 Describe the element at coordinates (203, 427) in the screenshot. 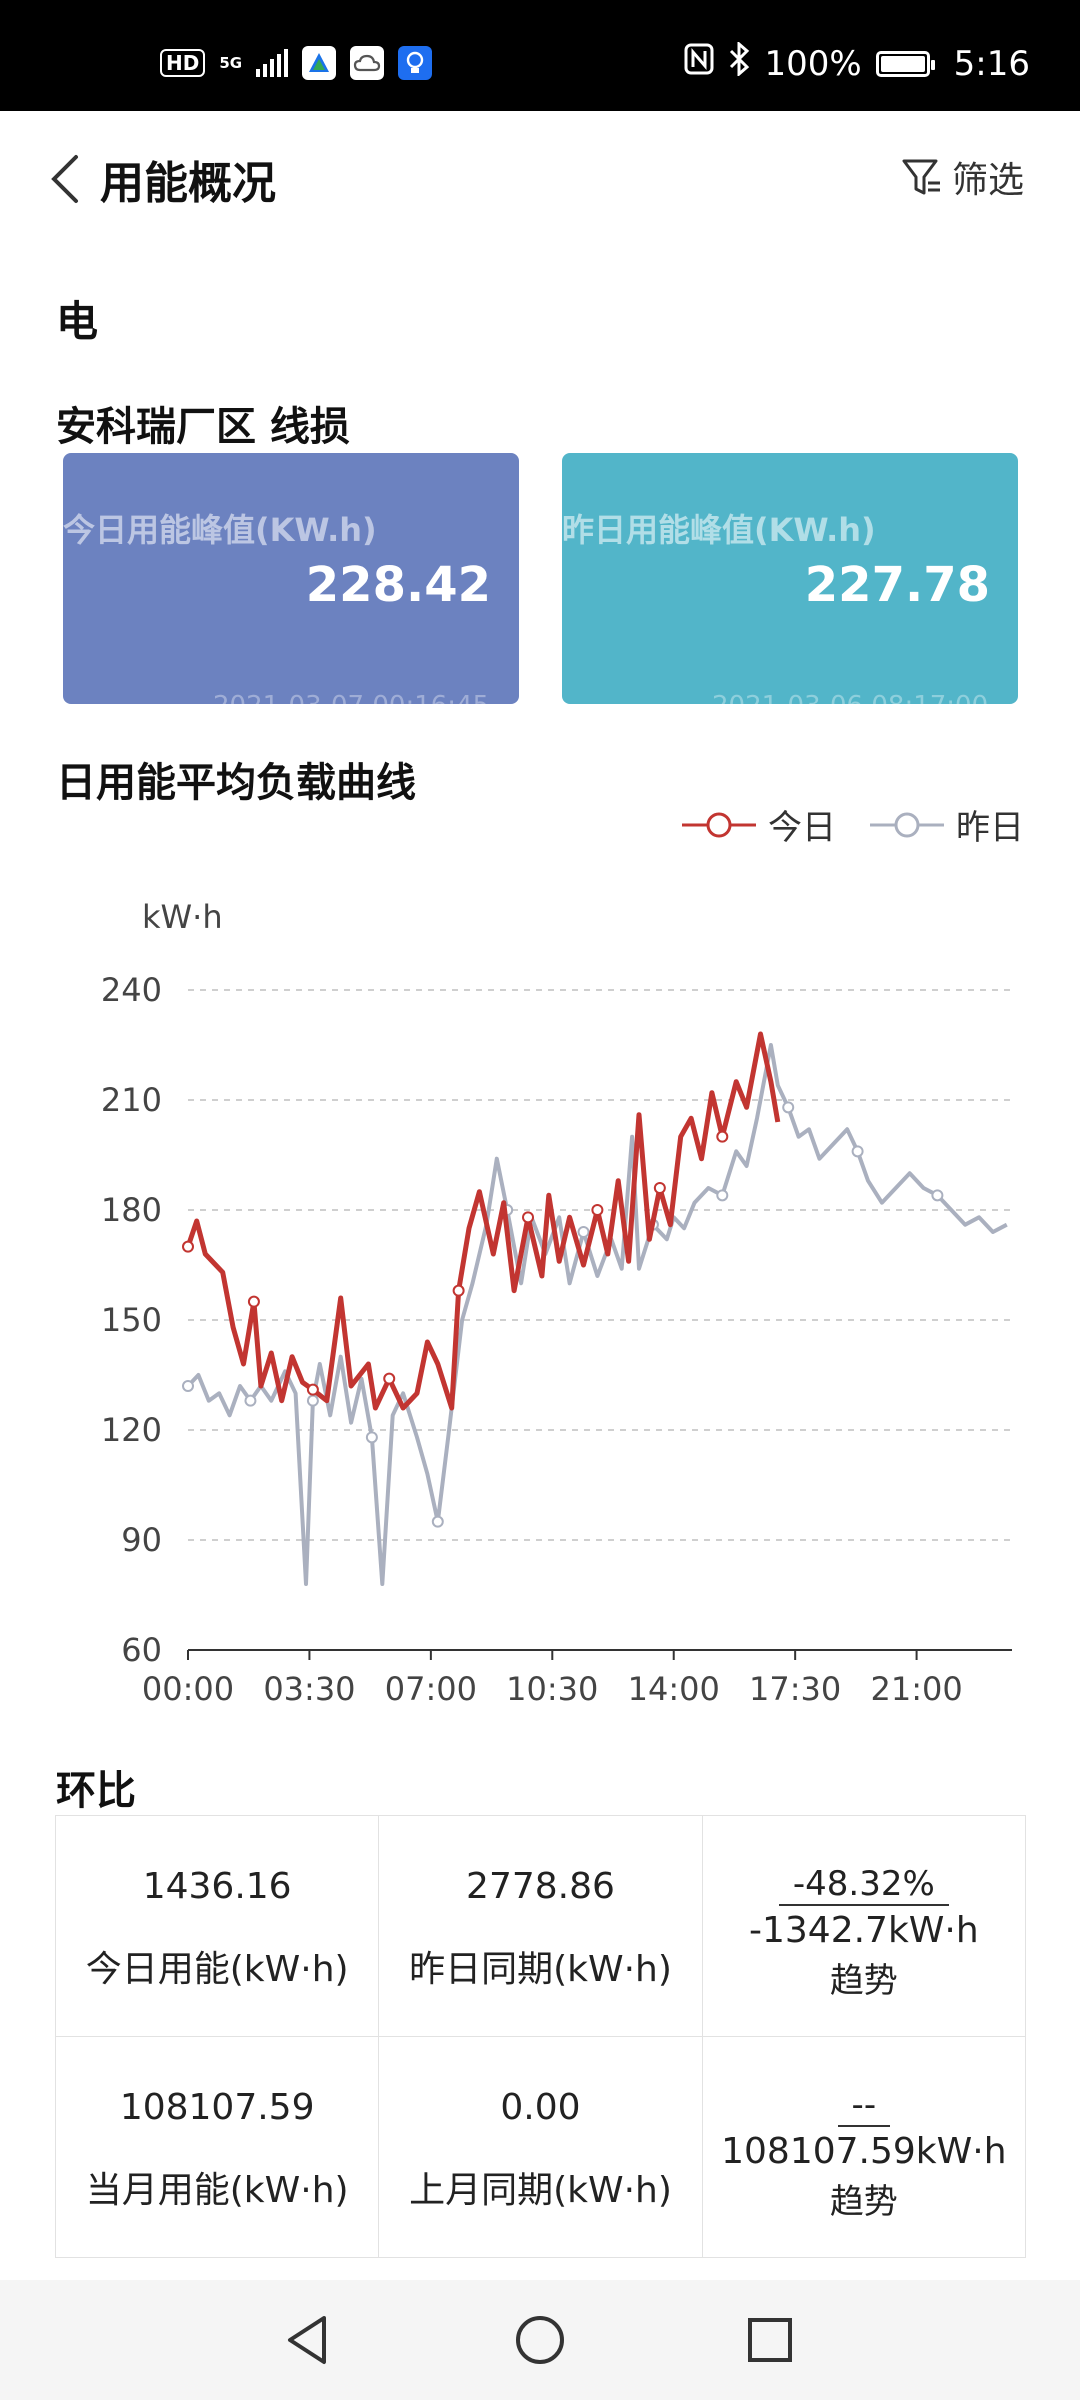

I see `site-title: 安科瑞厂区 线损` at that location.